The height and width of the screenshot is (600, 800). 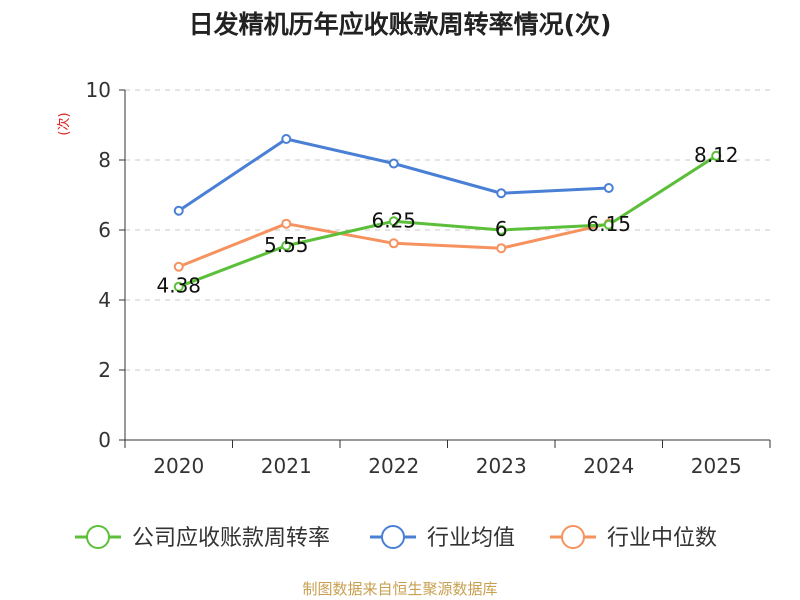 I want to click on legend-item: 行业中位数, so click(x=633, y=538).